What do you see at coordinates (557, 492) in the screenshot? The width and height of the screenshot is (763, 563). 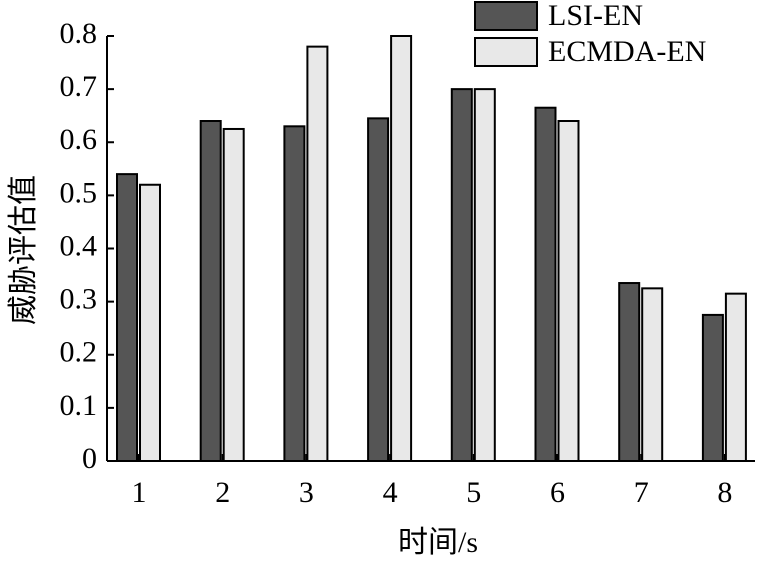 I see `x-tick-label: 6` at bounding box center [557, 492].